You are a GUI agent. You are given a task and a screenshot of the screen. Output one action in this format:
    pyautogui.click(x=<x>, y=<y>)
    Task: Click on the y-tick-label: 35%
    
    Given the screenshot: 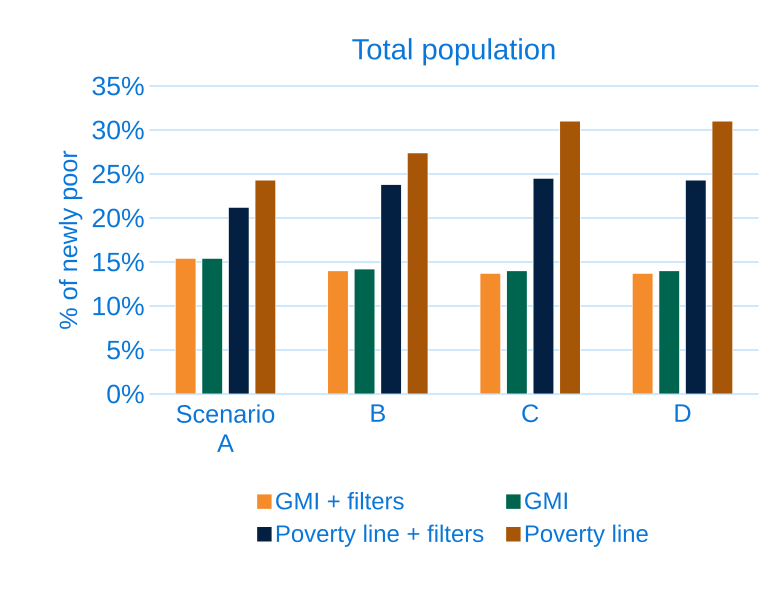 What is the action you would take?
    pyautogui.click(x=118, y=86)
    